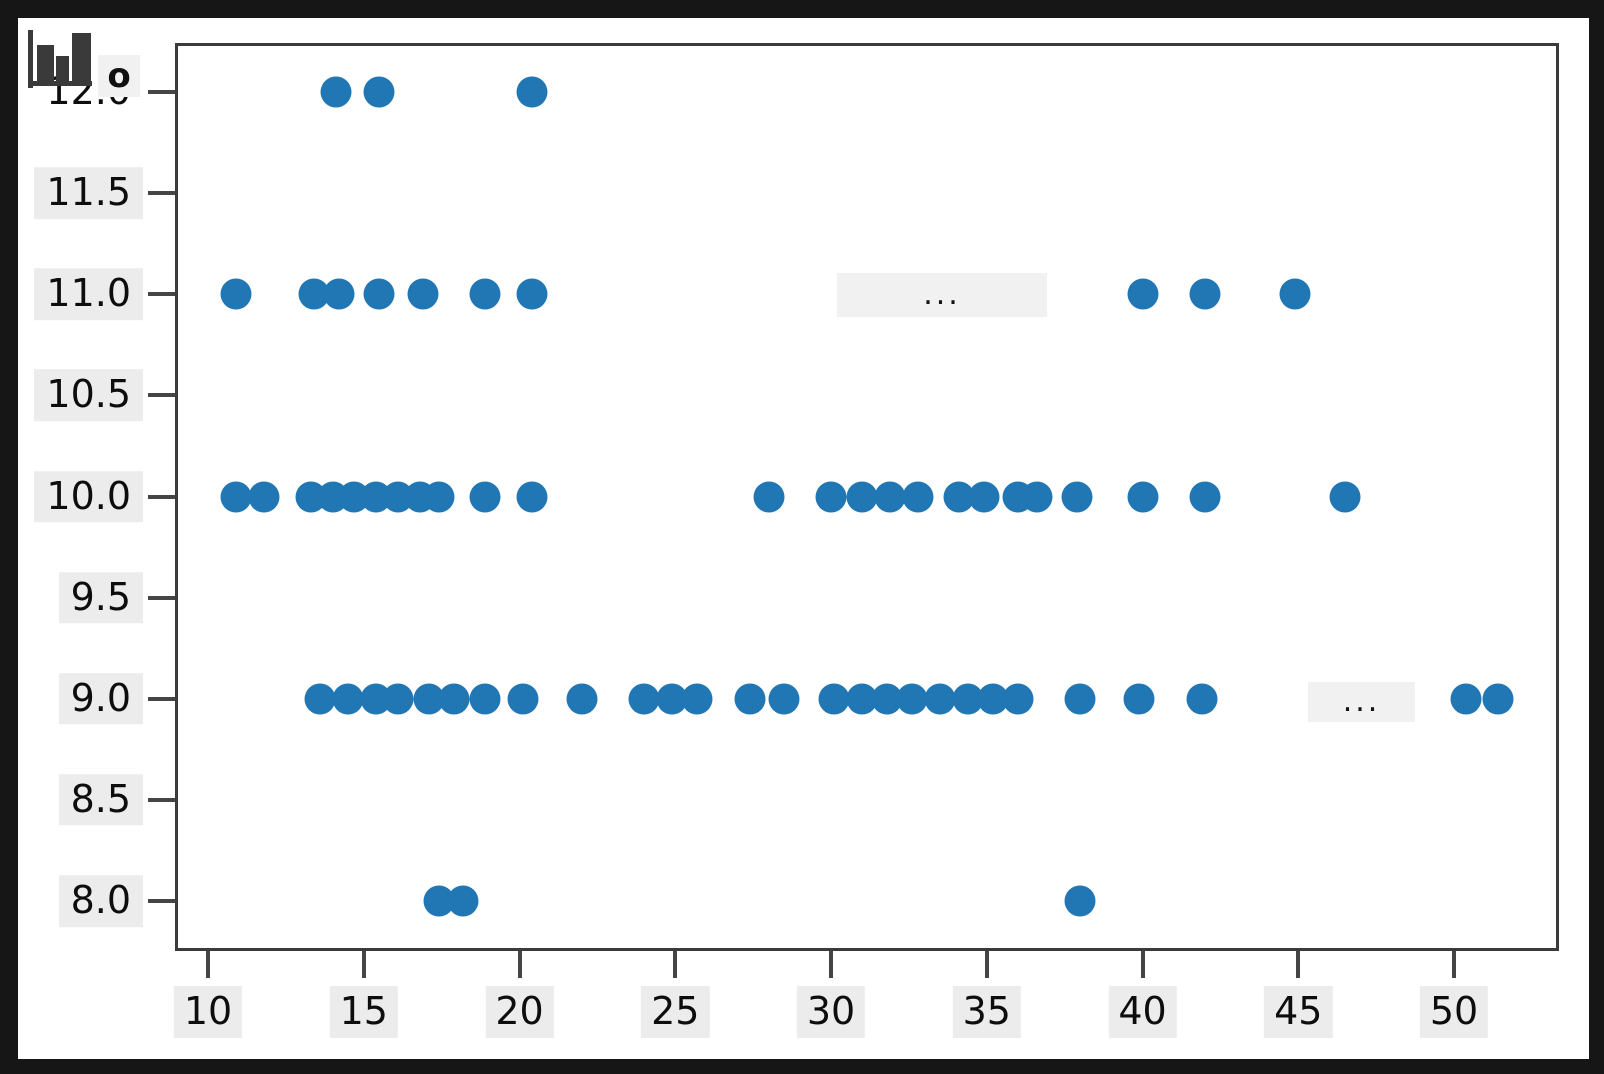 The height and width of the screenshot is (1074, 1604). What do you see at coordinates (363, 1012) in the screenshot?
I see `x-tick-label: 15` at bounding box center [363, 1012].